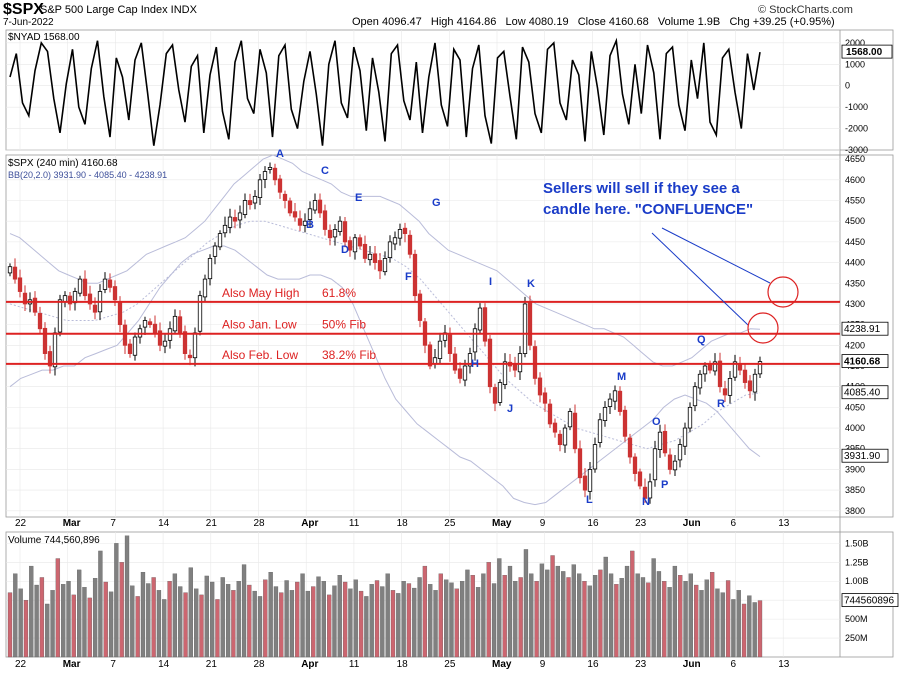 The image size is (902, 679). I want to click on spx-y-tick-label: 4200, so click(855, 345).